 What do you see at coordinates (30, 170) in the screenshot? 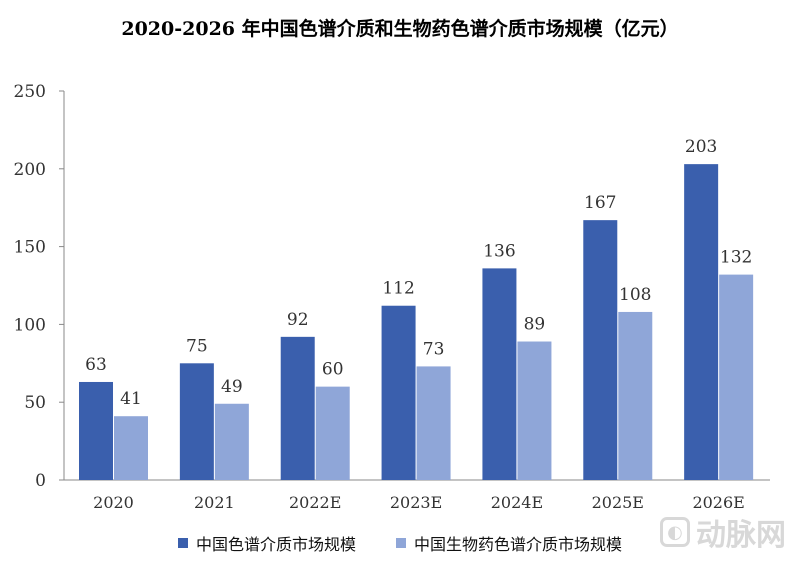
I see `y-tick-label: 200` at bounding box center [30, 170].